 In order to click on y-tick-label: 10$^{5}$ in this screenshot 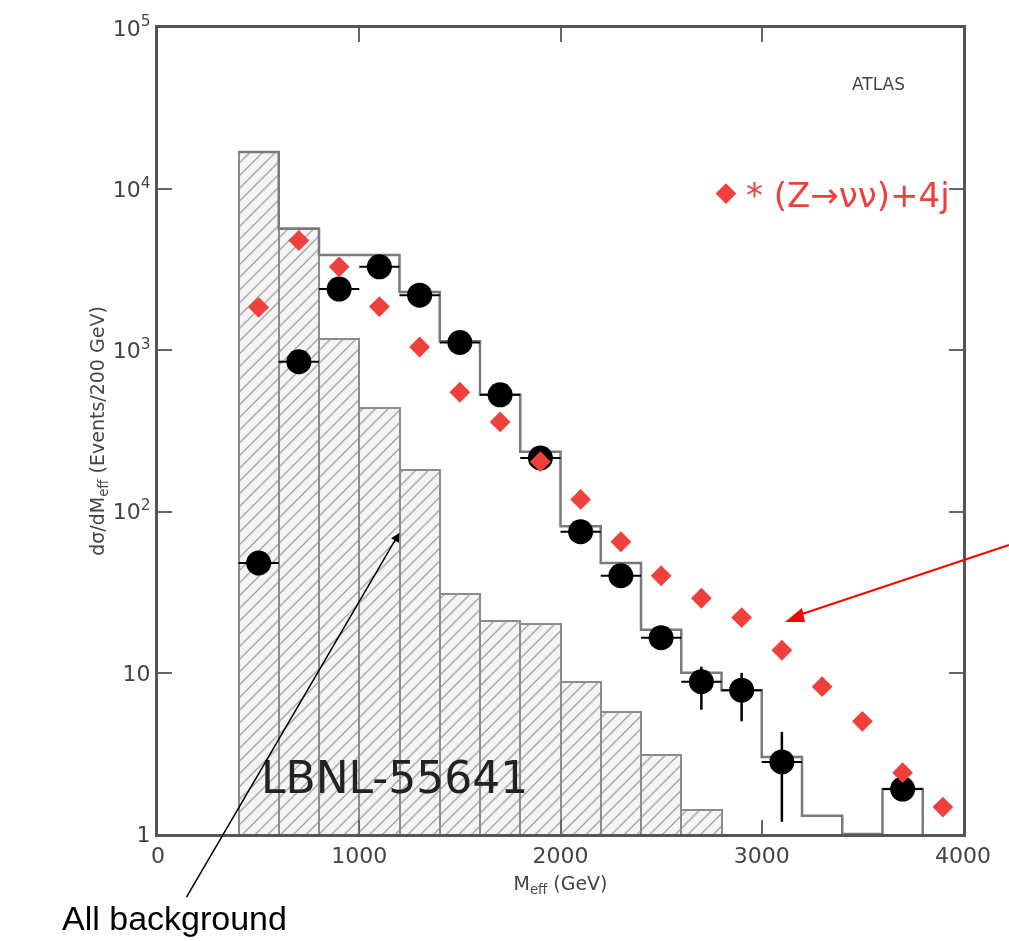, I will do `click(131, 26)`.